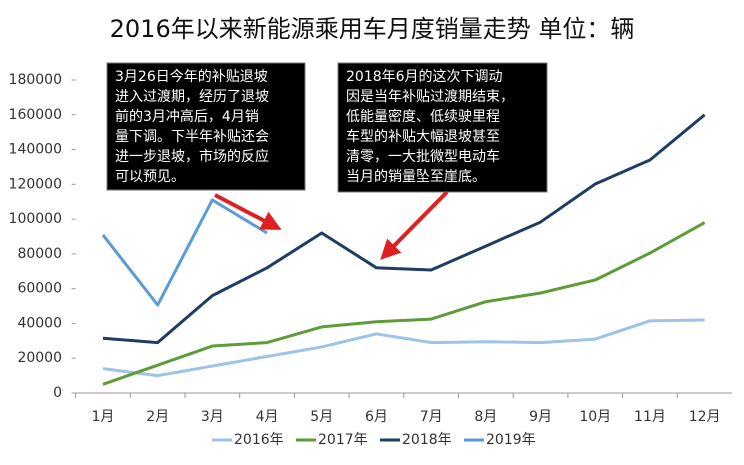 The image size is (744, 465). What do you see at coordinates (102, 417) in the screenshot?
I see `x-tick-label: 1月` at bounding box center [102, 417].